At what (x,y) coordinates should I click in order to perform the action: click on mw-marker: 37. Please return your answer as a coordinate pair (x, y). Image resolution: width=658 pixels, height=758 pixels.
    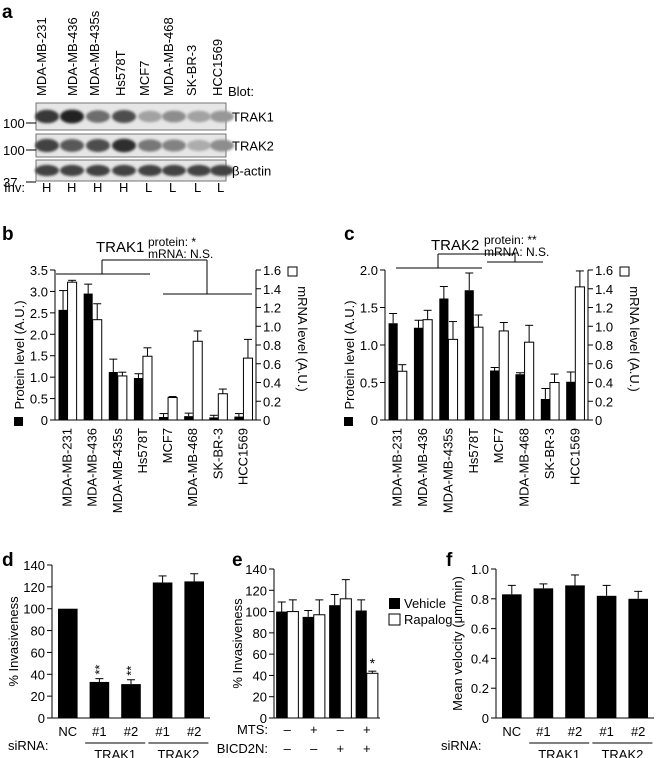
    Looking at the image, I should click on (10, 182).